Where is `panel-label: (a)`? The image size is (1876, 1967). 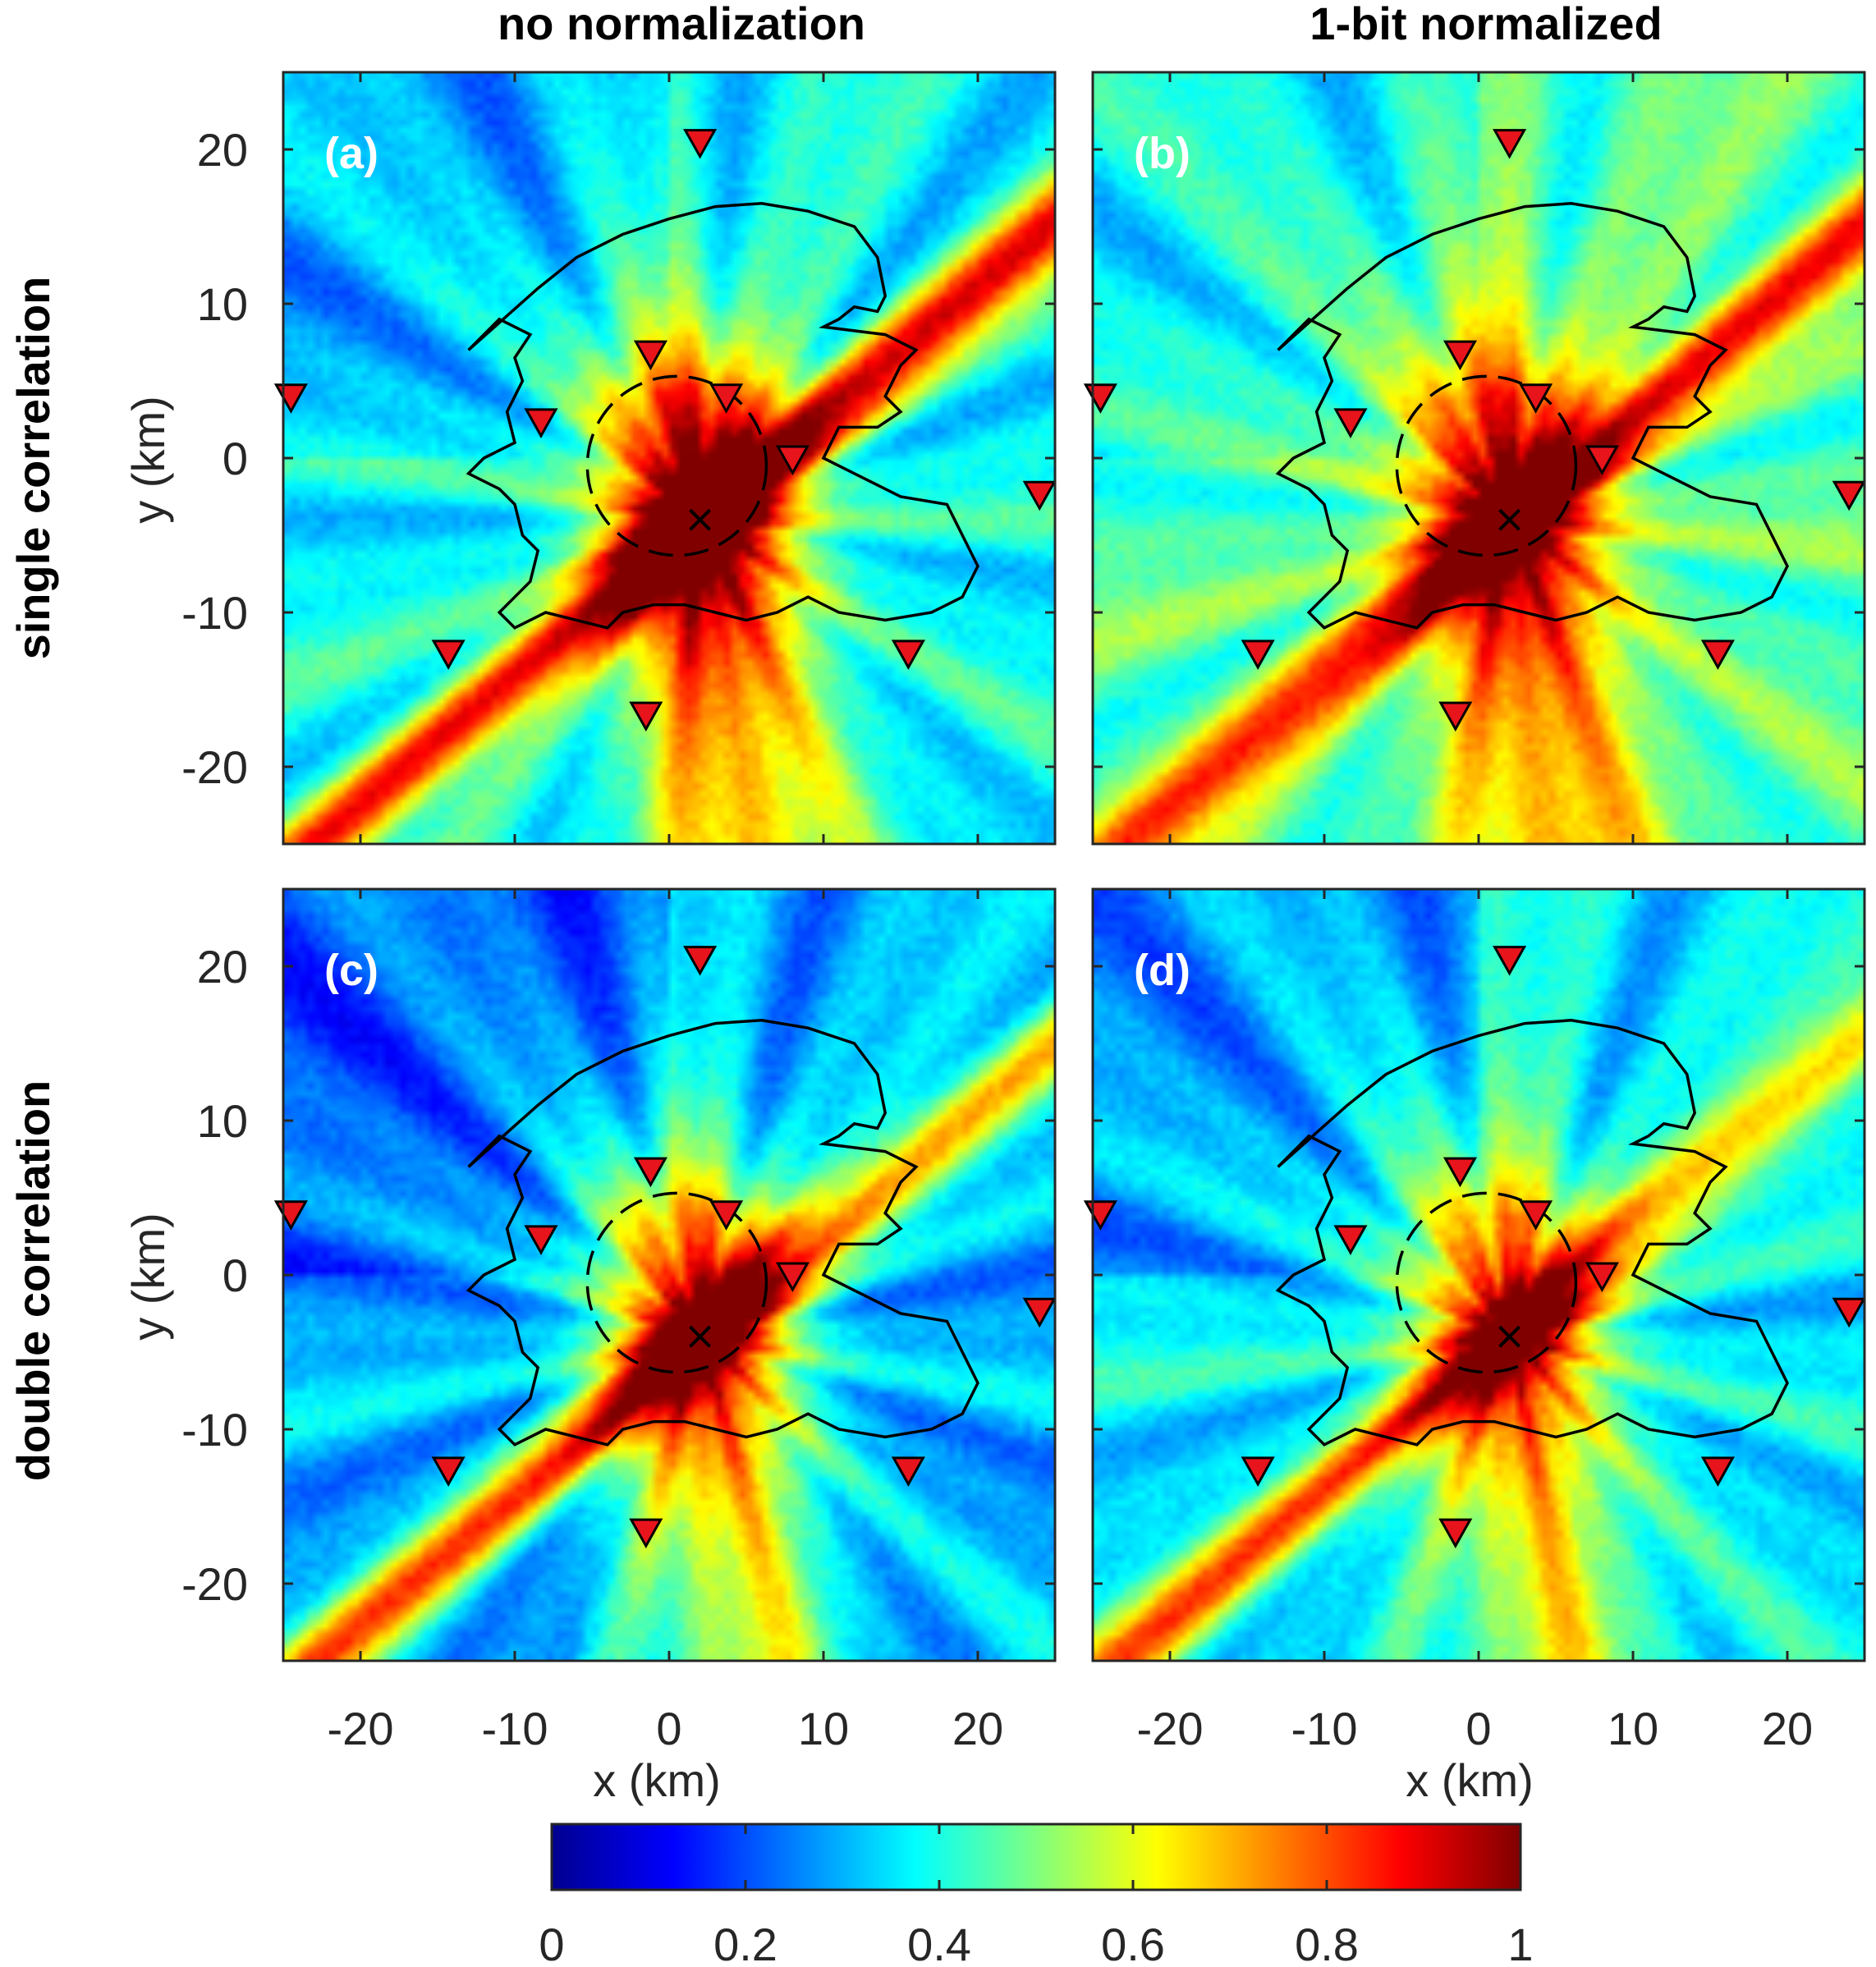
panel-label: (a) is located at coordinates (351, 153).